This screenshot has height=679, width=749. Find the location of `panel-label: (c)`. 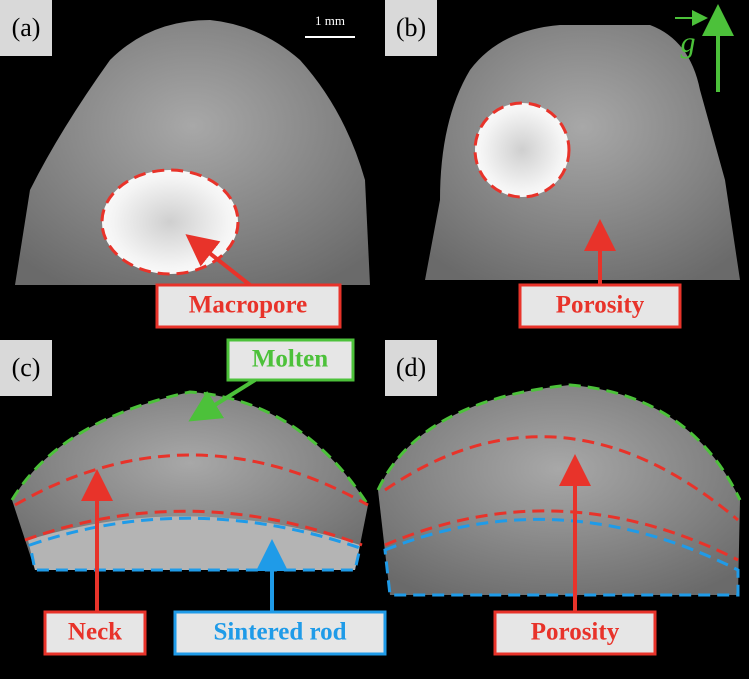

panel-label: (c) is located at coordinates (26, 367).